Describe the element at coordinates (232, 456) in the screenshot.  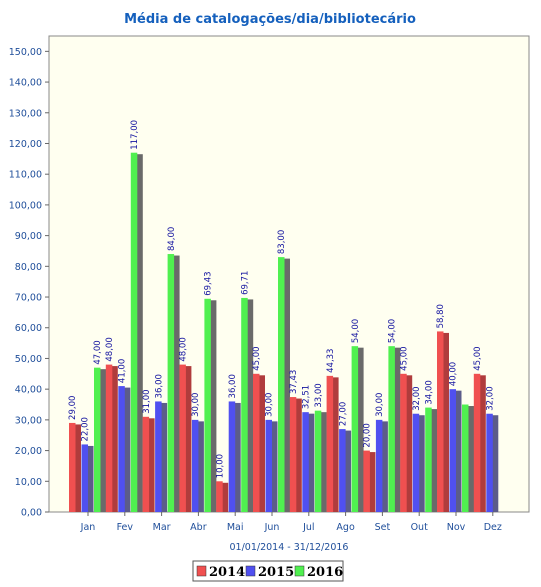
I see `bar-2015-Mai` at that location.